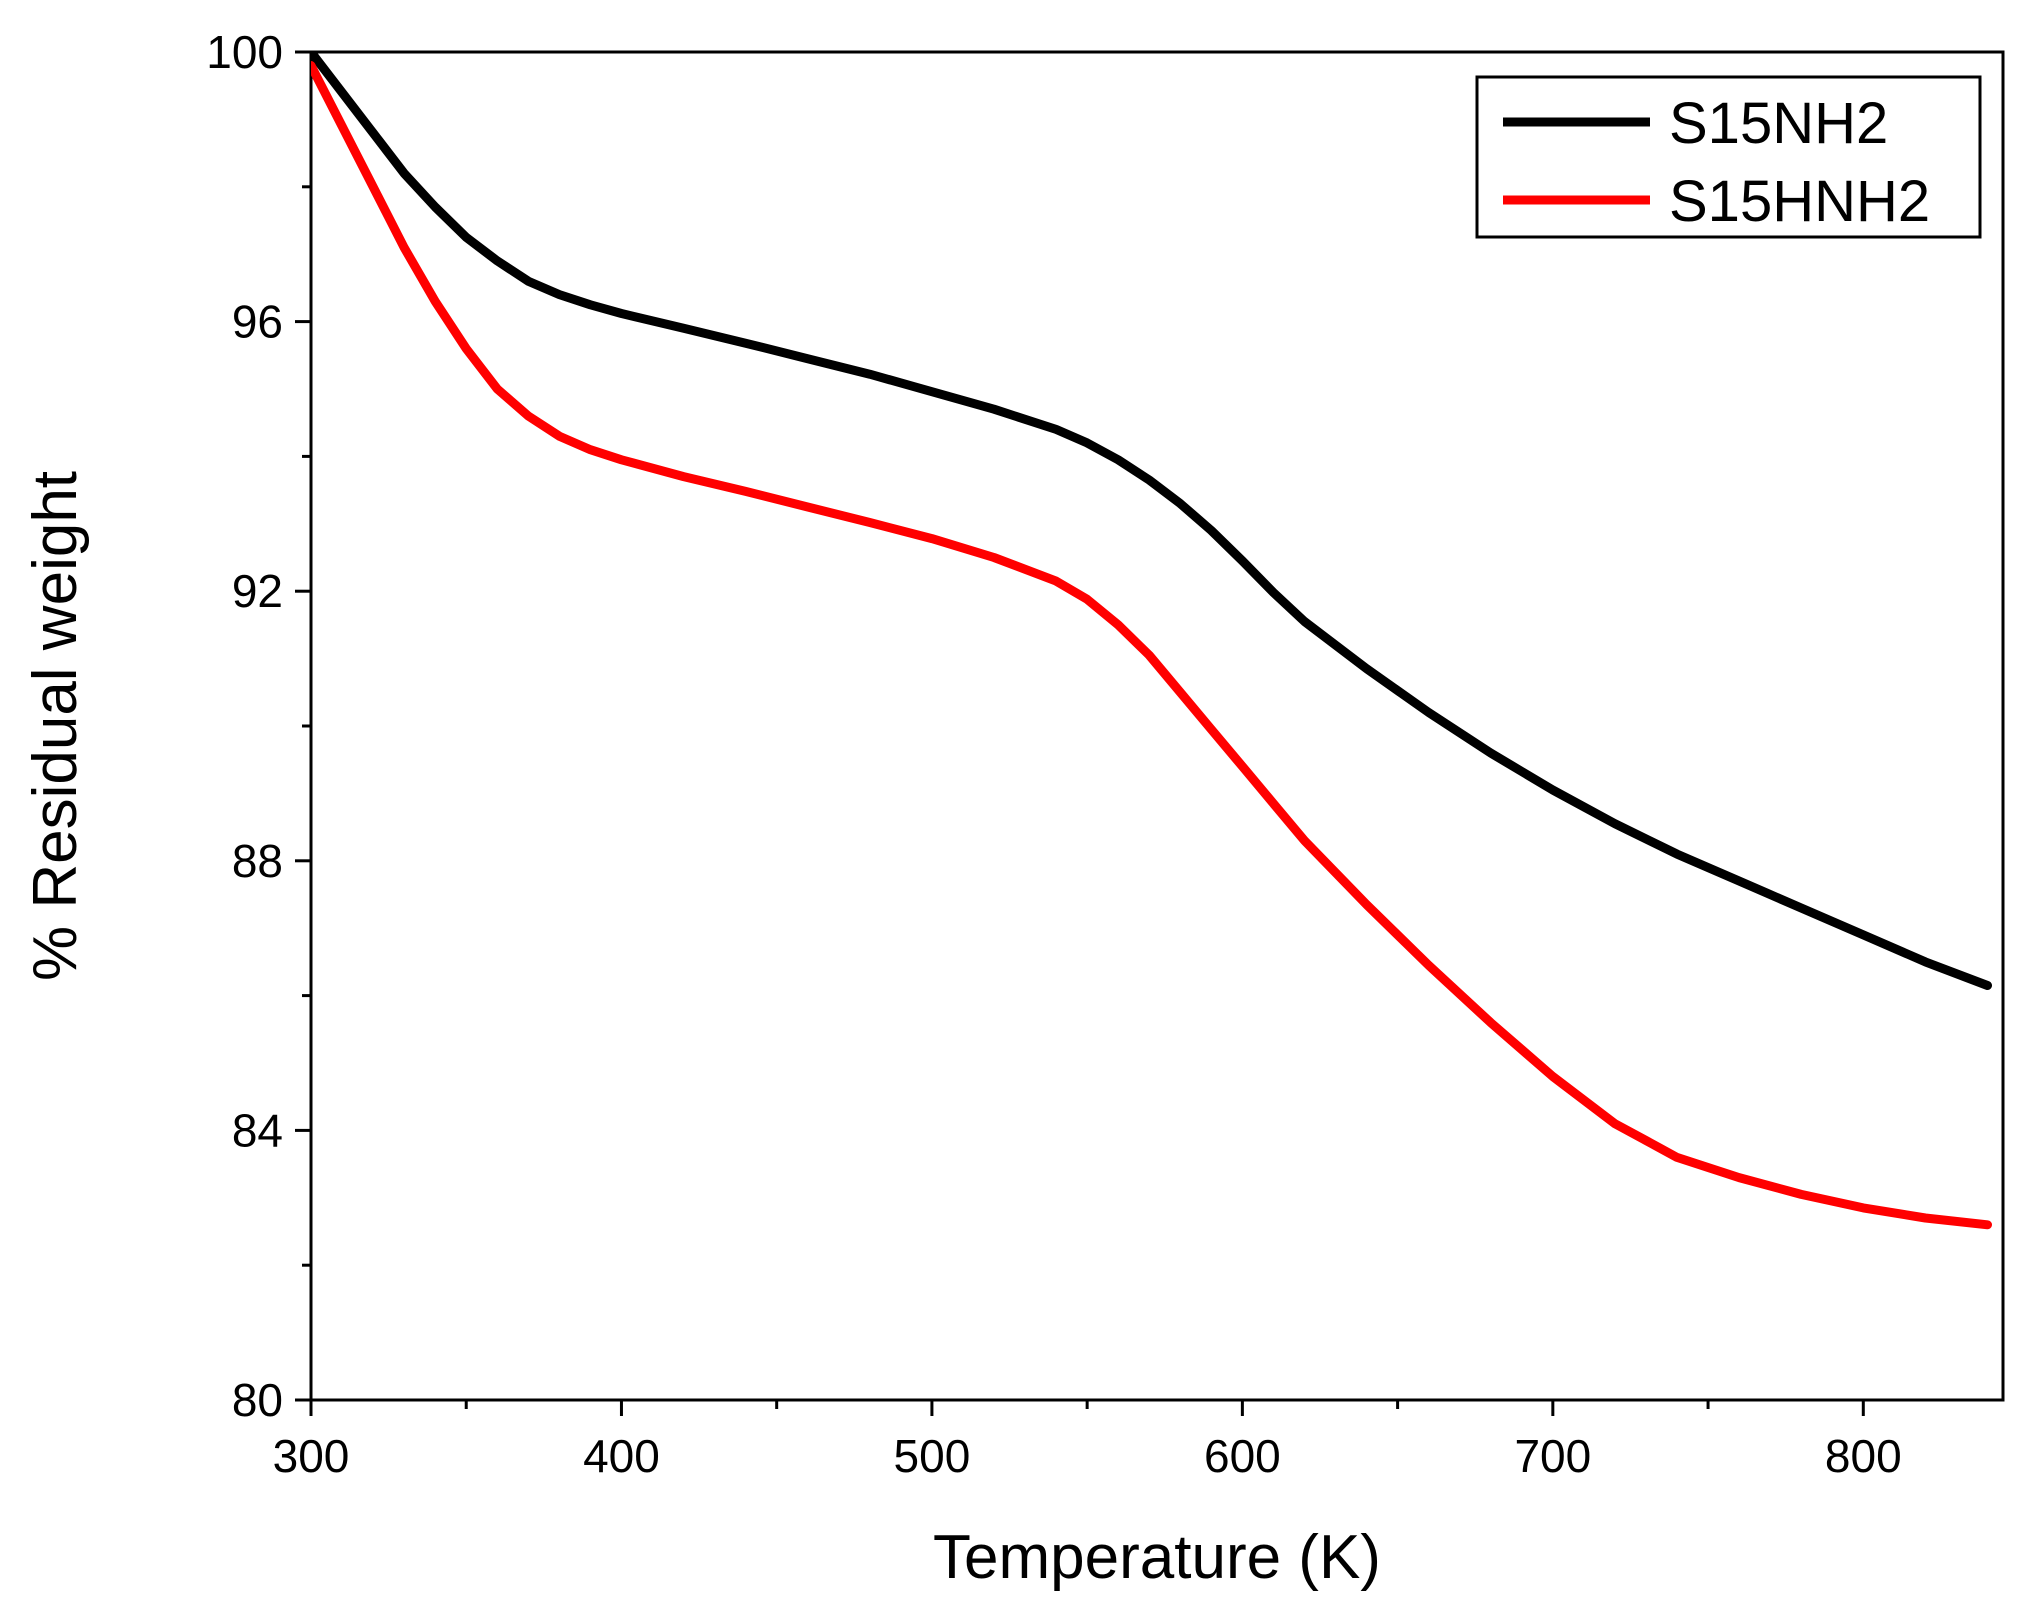 The height and width of the screenshot is (1617, 2036). Describe the element at coordinates (932, 1456) in the screenshot. I see `x-tick-label: 500` at that location.